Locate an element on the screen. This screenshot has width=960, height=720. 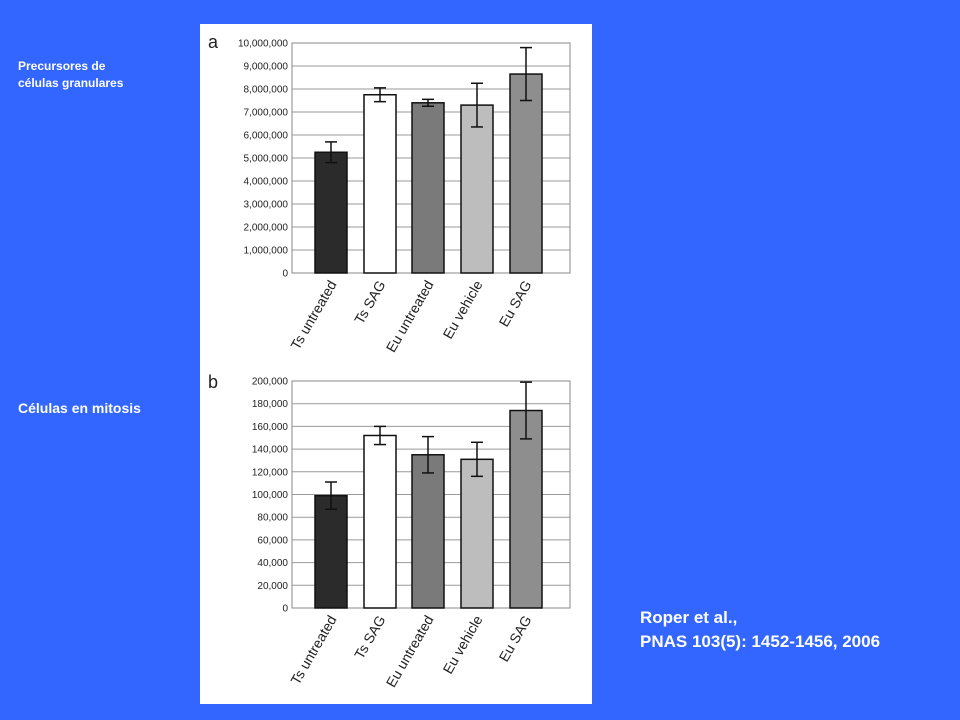
y-tick-label: 3,000,000 is located at coordinates (266, 205).